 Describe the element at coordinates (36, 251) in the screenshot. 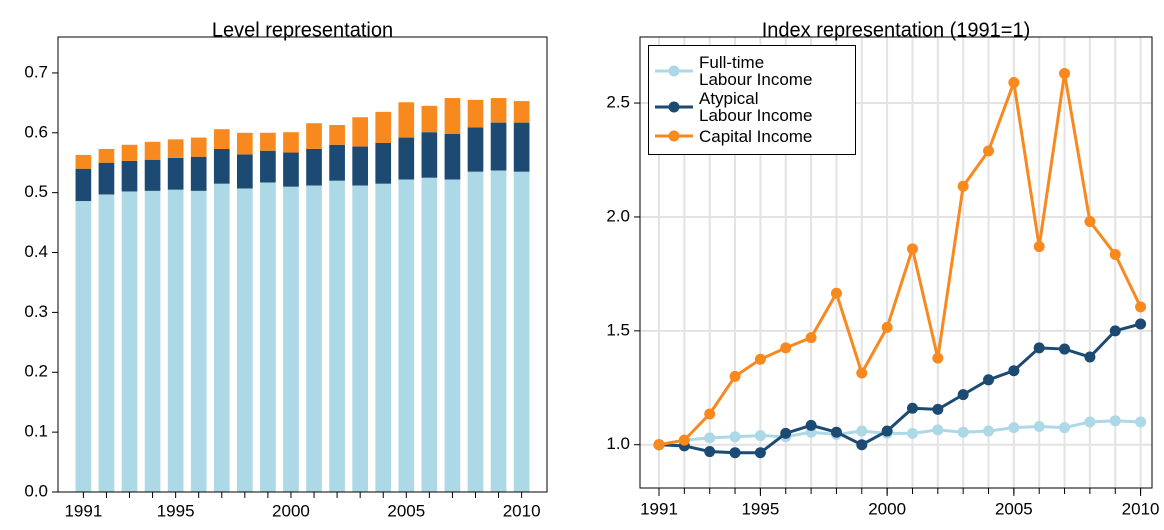

I see `y-tick-label: 0.4` at that location.